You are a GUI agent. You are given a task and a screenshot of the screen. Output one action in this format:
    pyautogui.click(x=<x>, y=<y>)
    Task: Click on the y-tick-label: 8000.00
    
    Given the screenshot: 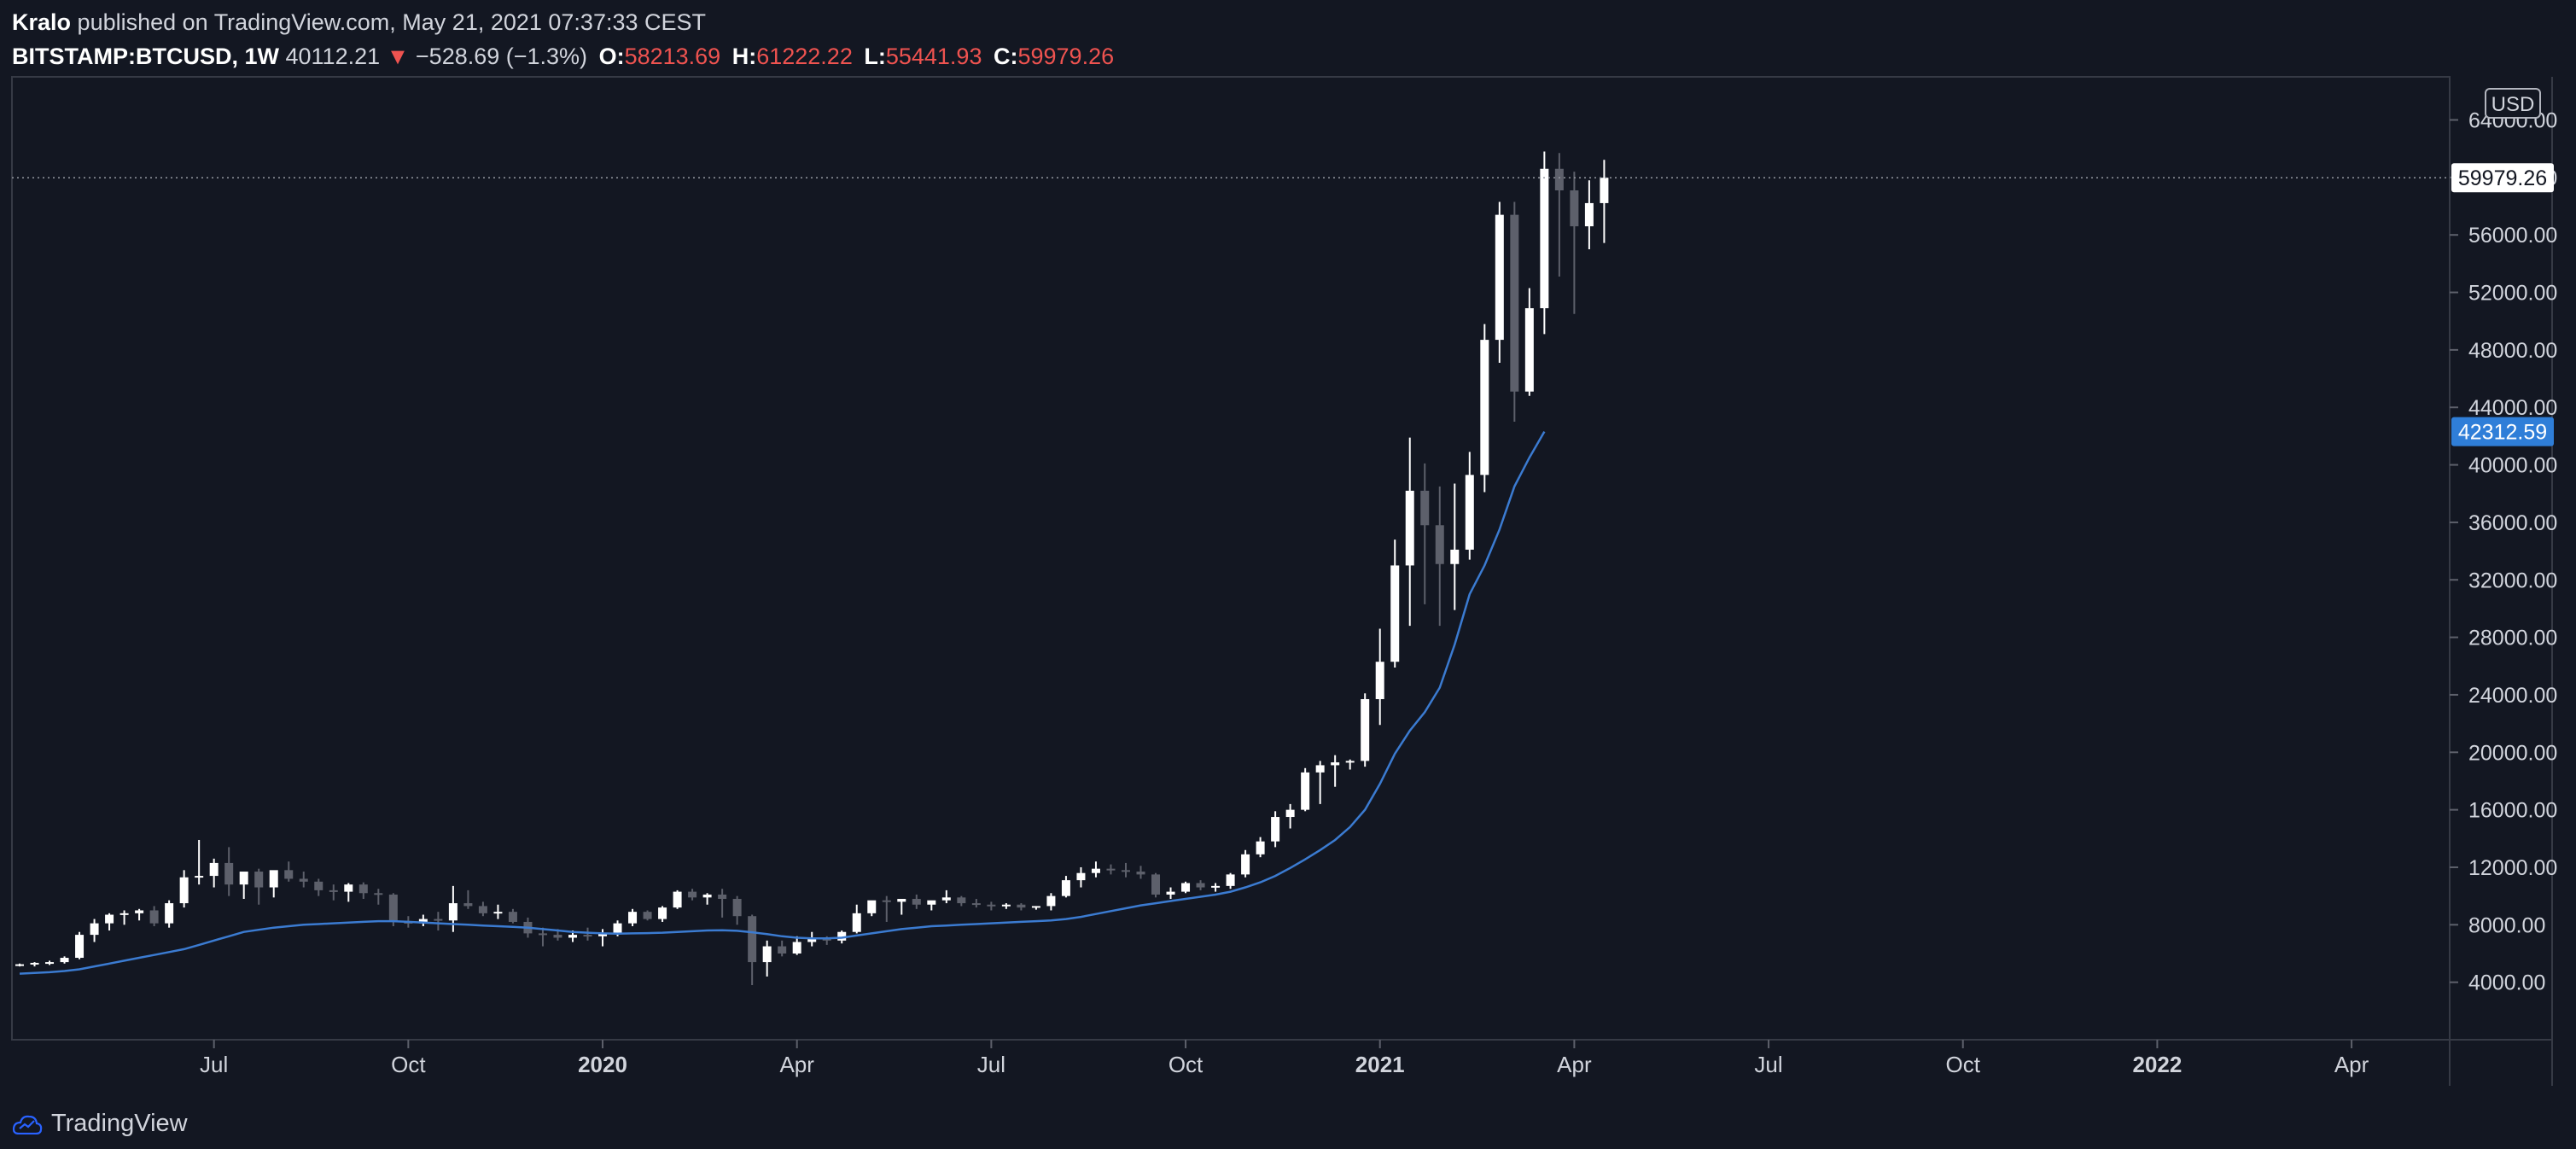 What is the action you would take?
    pyautogui.click(x=2506, y=925)
    